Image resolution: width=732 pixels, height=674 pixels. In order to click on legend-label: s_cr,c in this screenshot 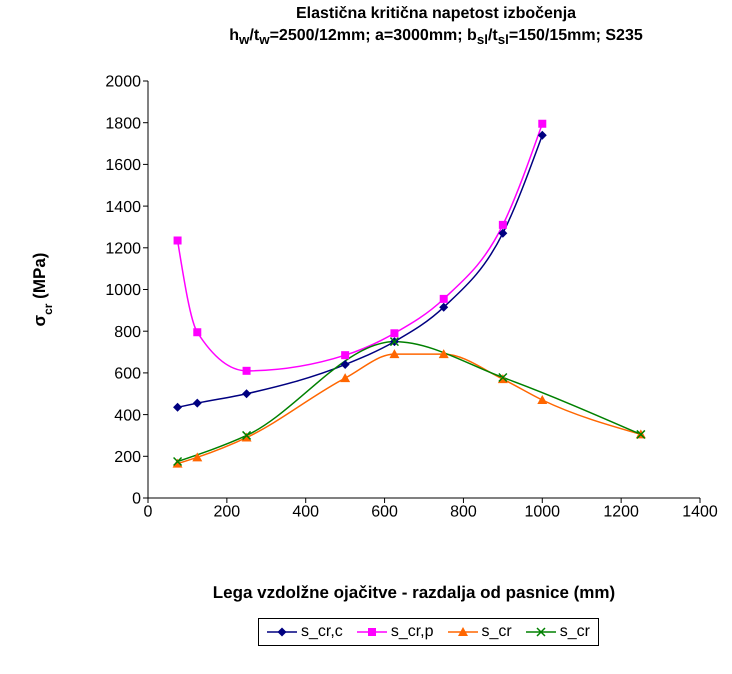, I will do `click(322, 632)`.